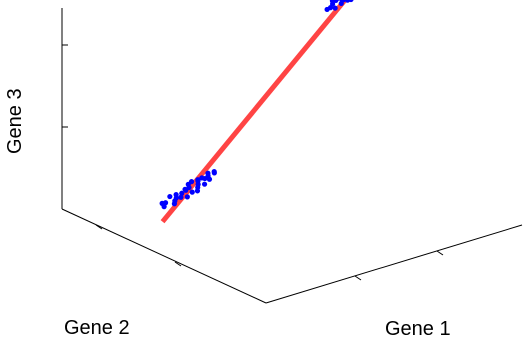  What do you see at coordinates (97, 328) in the screenshot?
I see `y-axis-label: Gene 2` at bounding box center [97, 328].